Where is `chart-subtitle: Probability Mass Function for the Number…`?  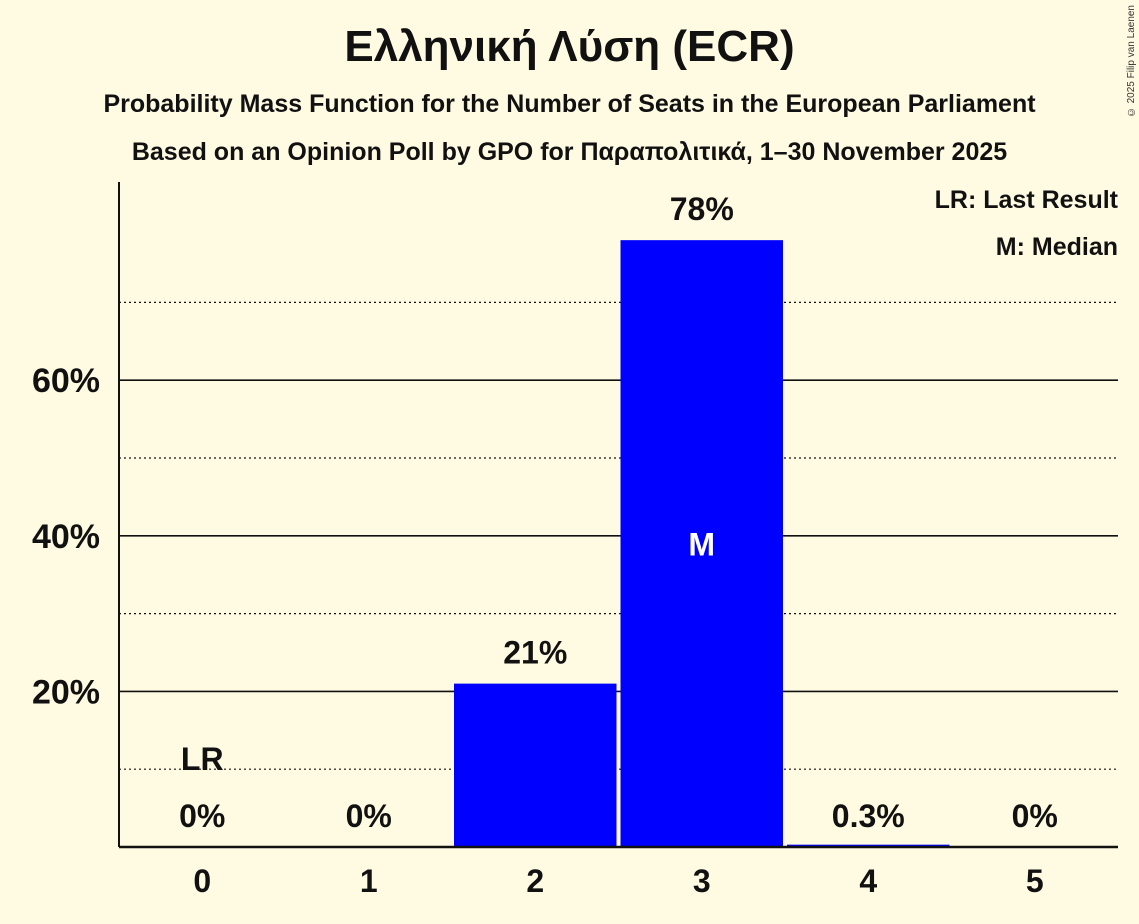
chart-subtitle: Probability Mass Function for the Number… is located at coordinates (569, 104).